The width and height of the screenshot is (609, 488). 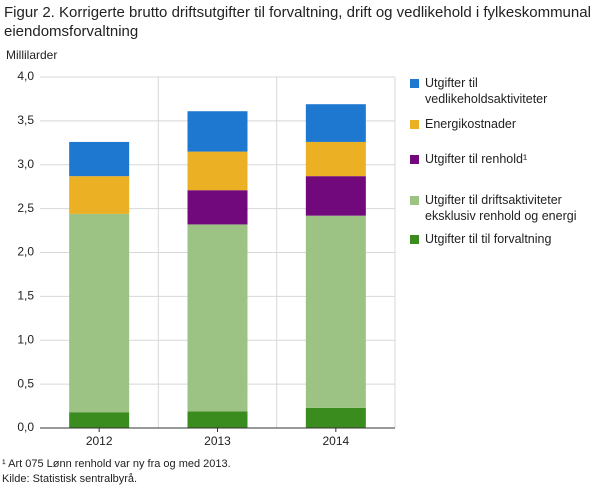 I want to click on legend-label: Utgifter til til forvaltning, so click(x=488, y=239).